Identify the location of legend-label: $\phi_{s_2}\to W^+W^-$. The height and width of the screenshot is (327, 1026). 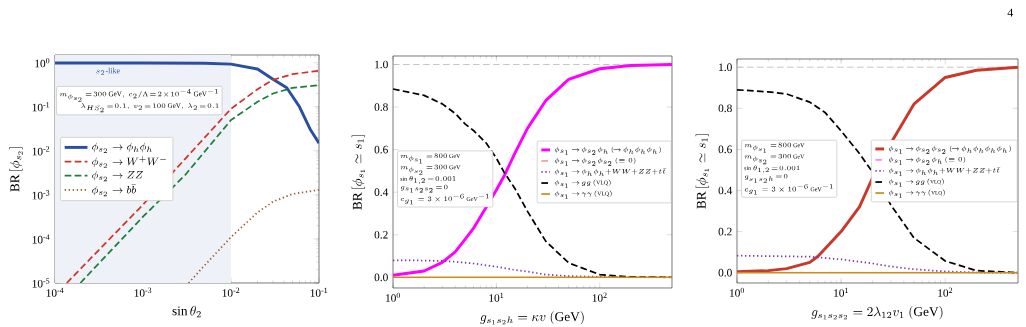
(129, 162).